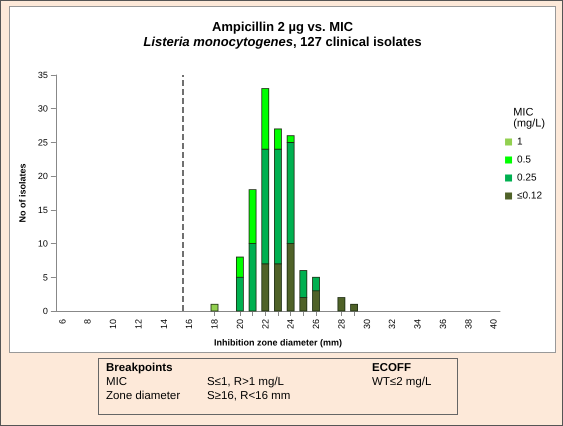 This screenshot has height=426, width=563. I want to click on x-tick-label: 30, so click(367, 324).